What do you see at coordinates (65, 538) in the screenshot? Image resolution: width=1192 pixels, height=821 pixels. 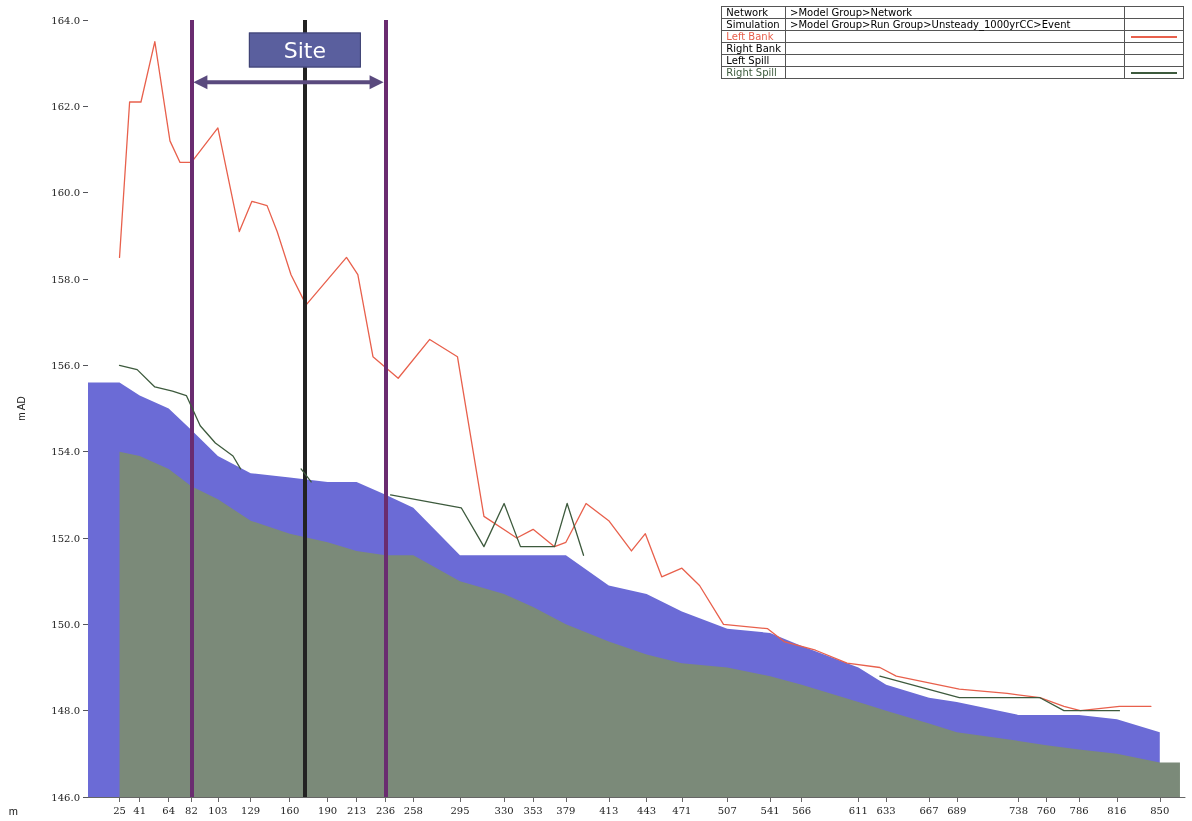 I see `y-tick-label: 152.0` at bounding box center [65, 538].